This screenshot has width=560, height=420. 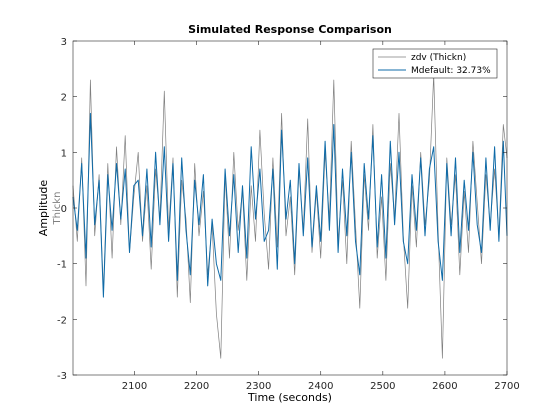 I want to click on y-tick-label: -3, so click(x=62, y=376).